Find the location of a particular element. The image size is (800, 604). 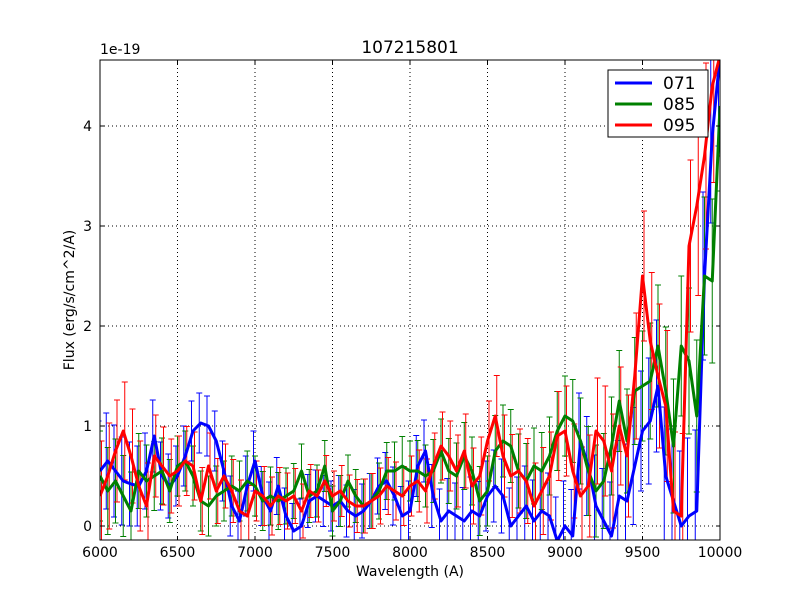

x-tick-label: 10000 is located at coordinates (720, 553).